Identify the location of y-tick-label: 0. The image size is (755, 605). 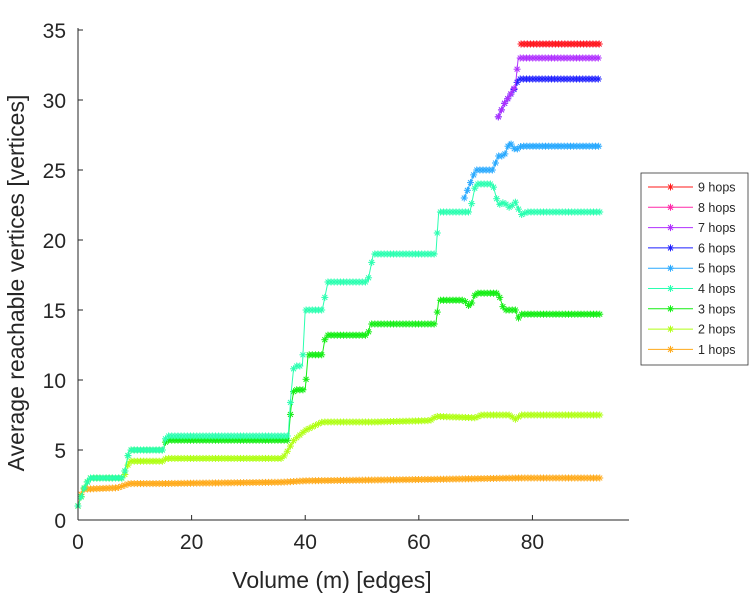
(60, 521).